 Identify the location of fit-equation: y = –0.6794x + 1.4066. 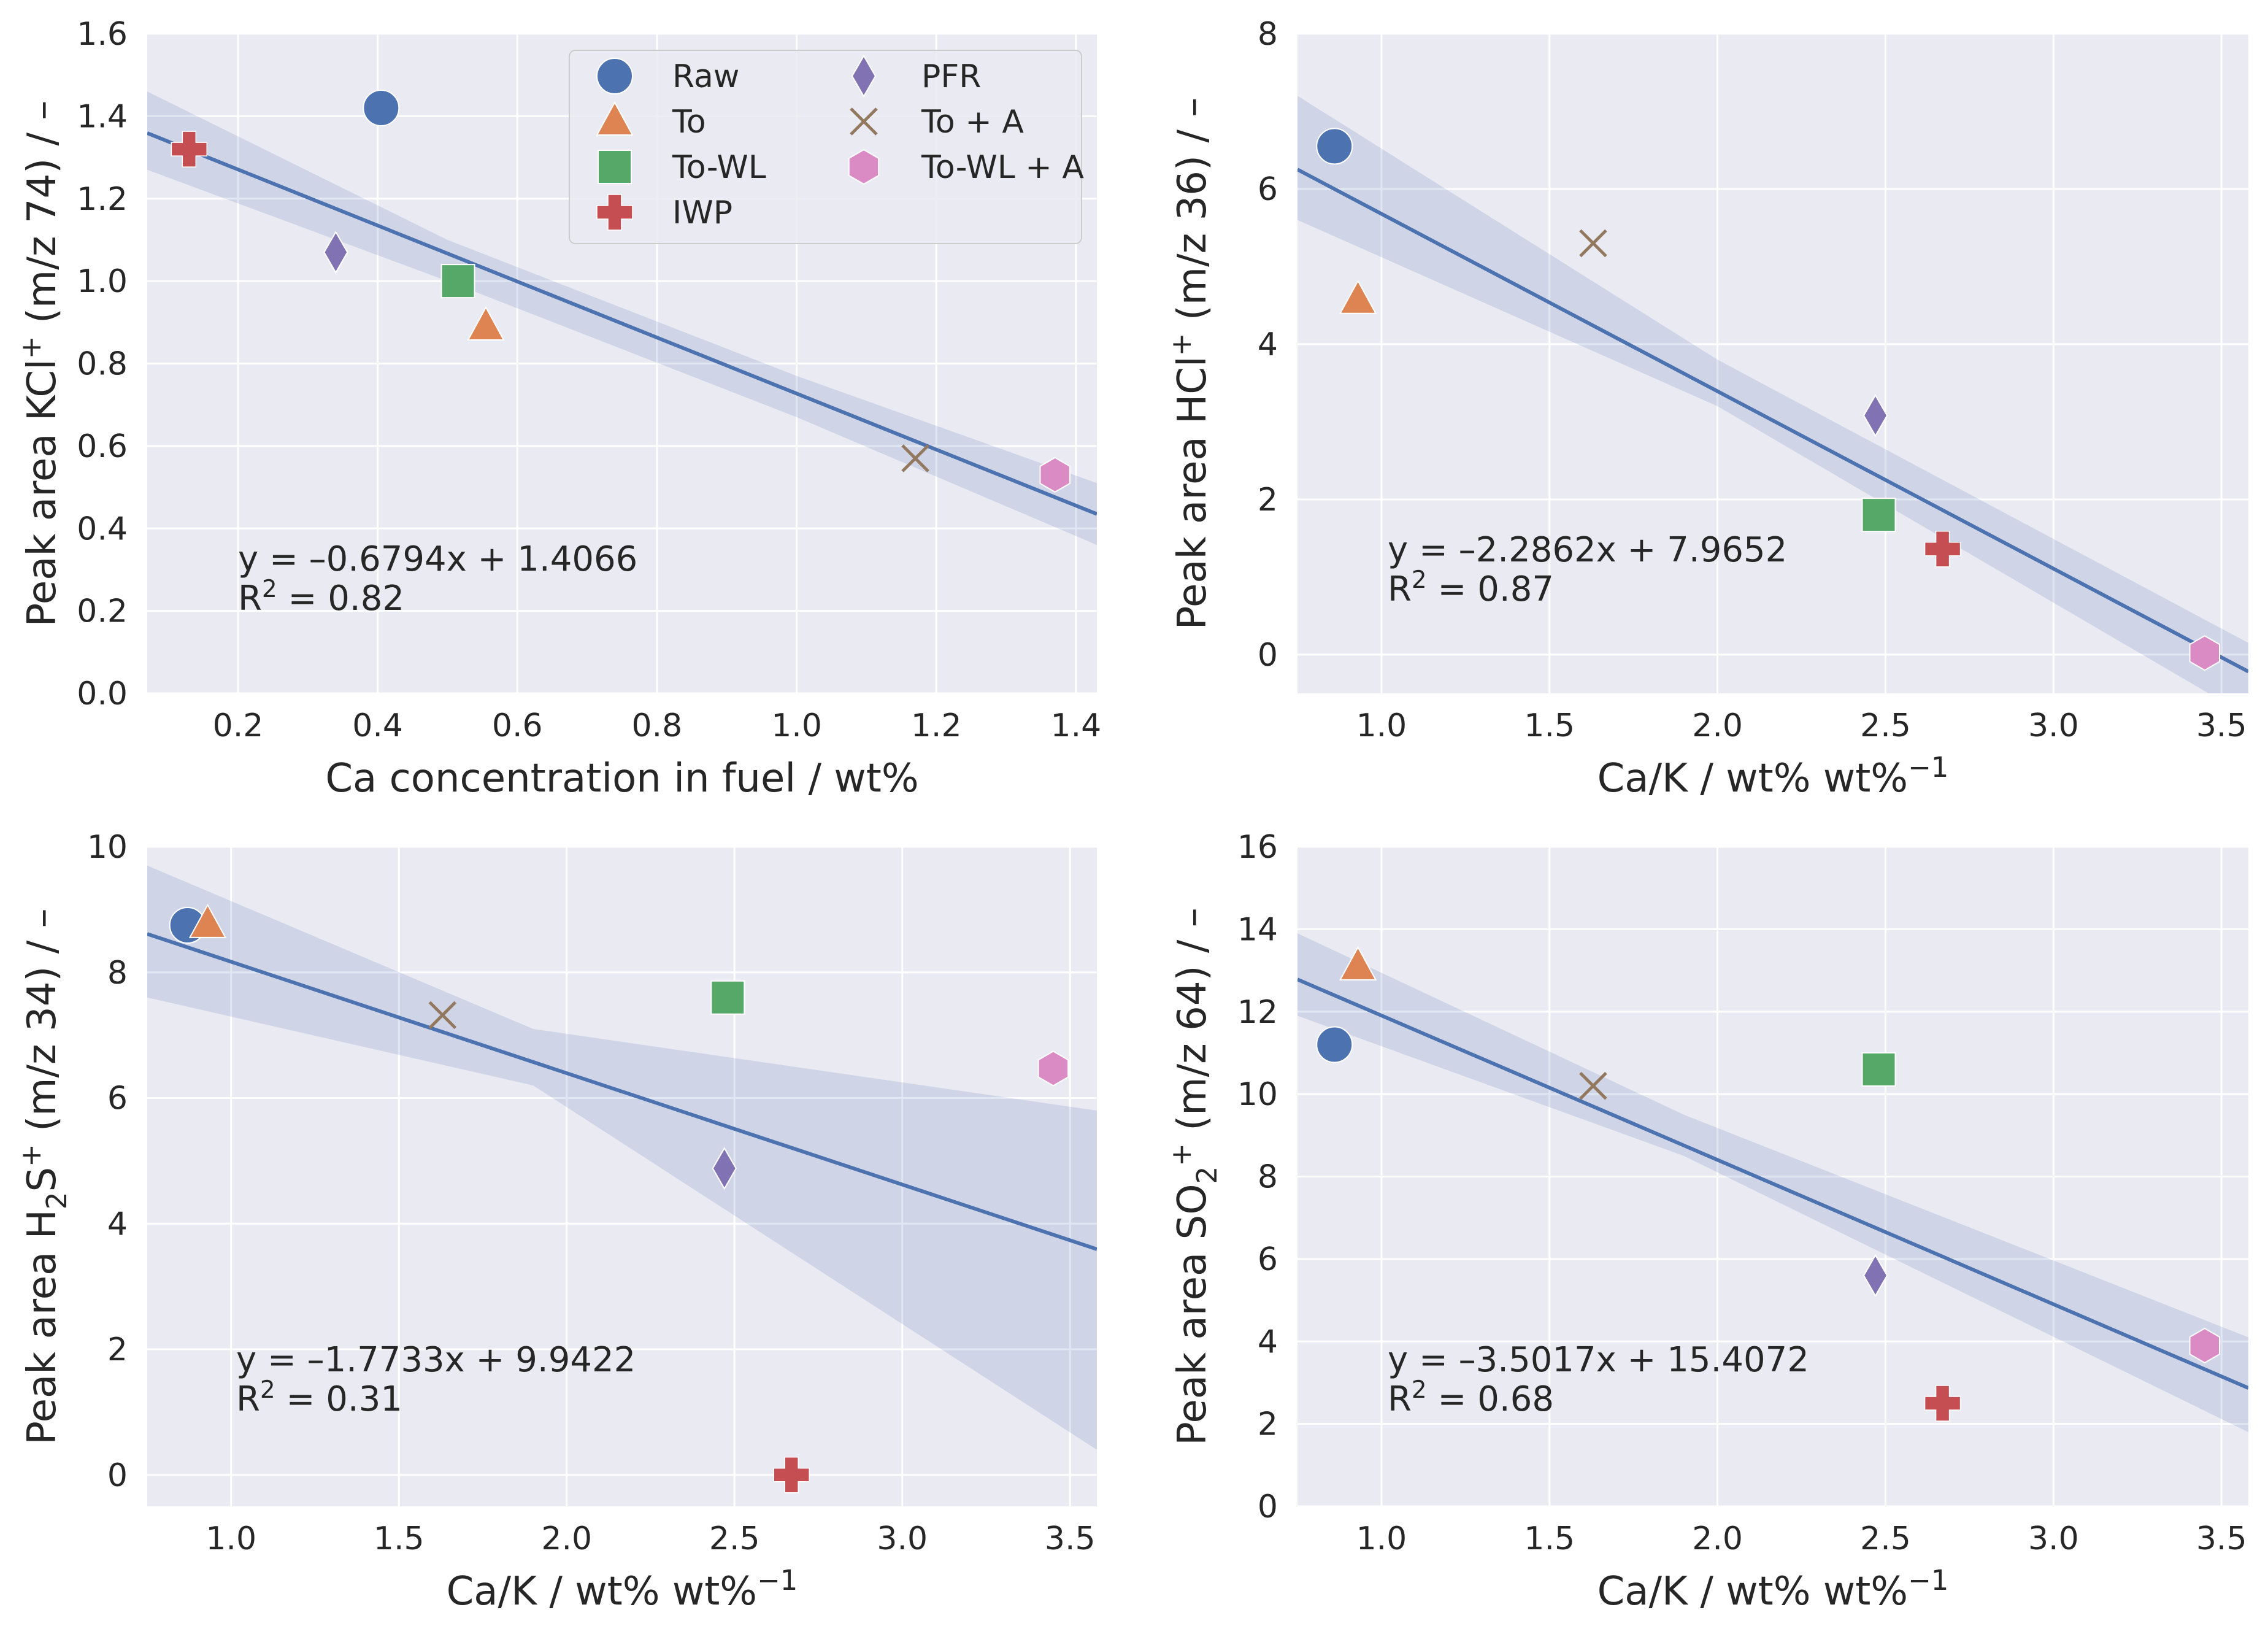
(437, 559).